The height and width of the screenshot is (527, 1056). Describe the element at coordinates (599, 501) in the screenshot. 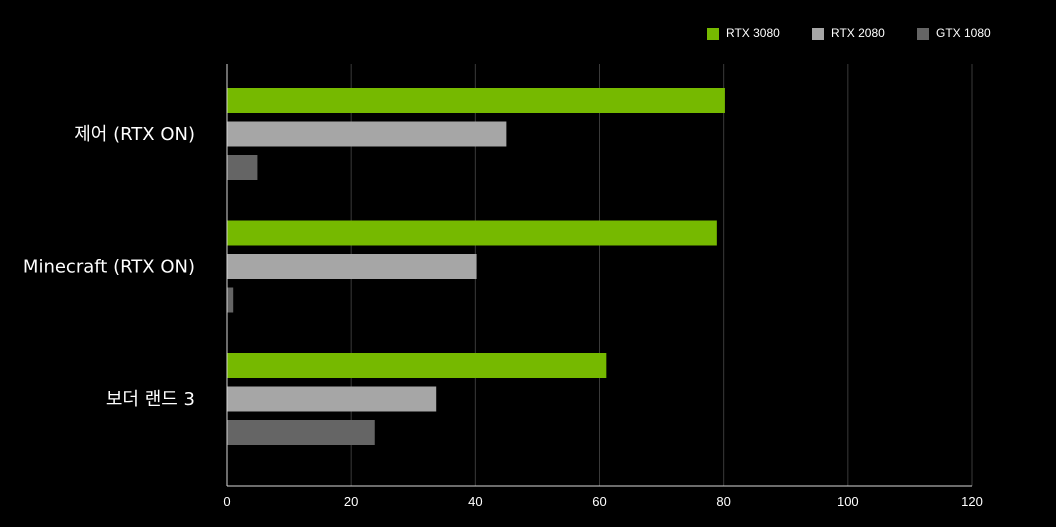

I see `x-tick-label-60: 60` at that location.